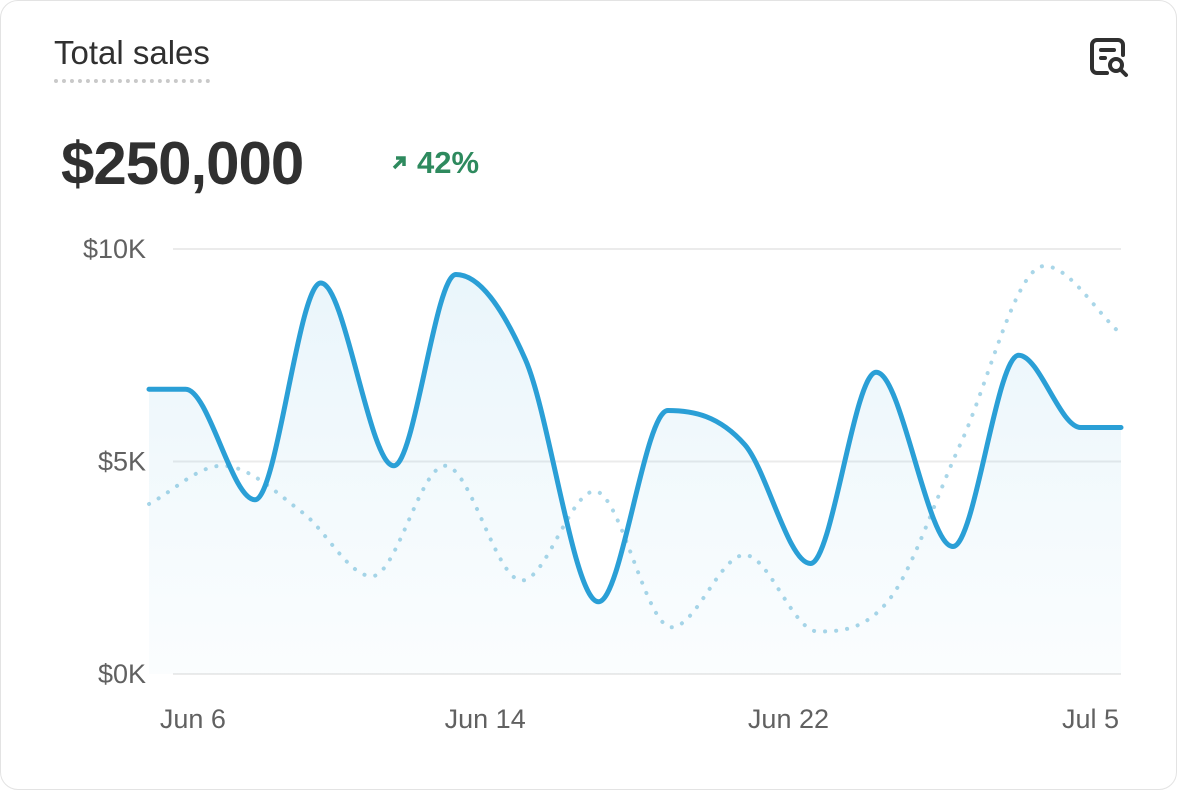 The width and height of the screenshot is (1179, 790). I want to click on change-badge: 42%, so click(434, 163).